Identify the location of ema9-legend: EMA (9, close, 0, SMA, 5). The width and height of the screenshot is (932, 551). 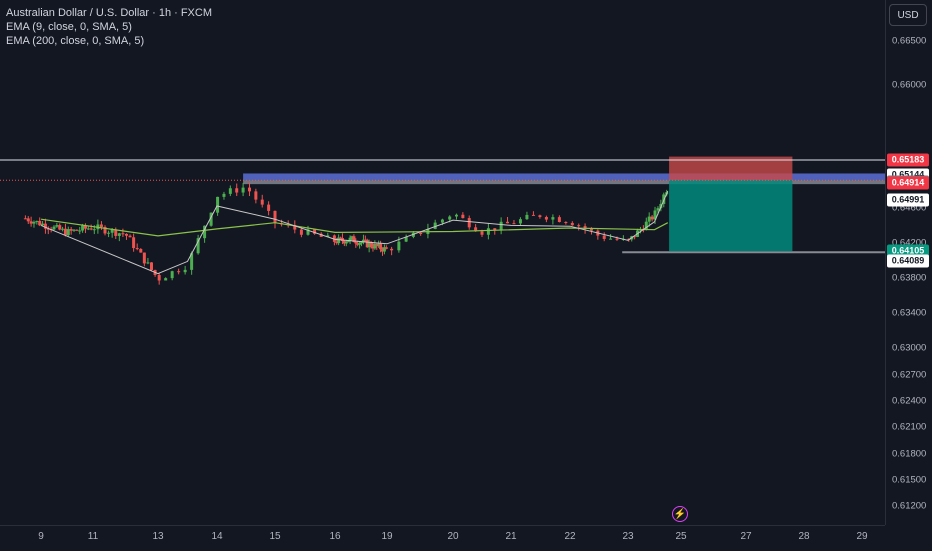
(69, 27).